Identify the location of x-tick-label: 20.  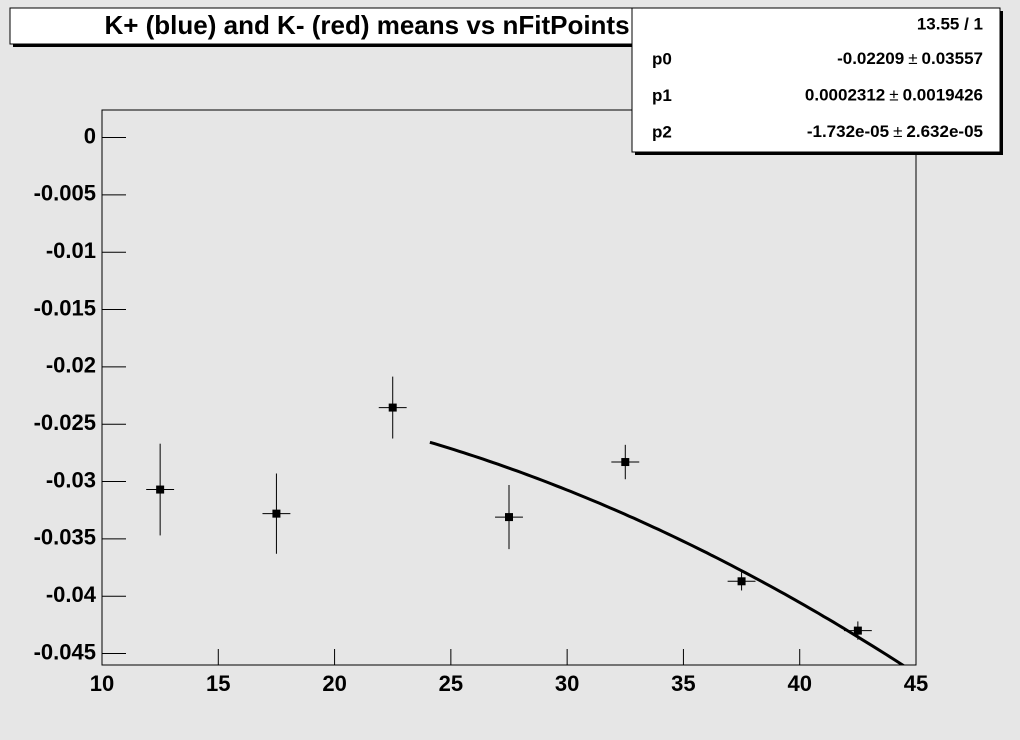
(334, 683).